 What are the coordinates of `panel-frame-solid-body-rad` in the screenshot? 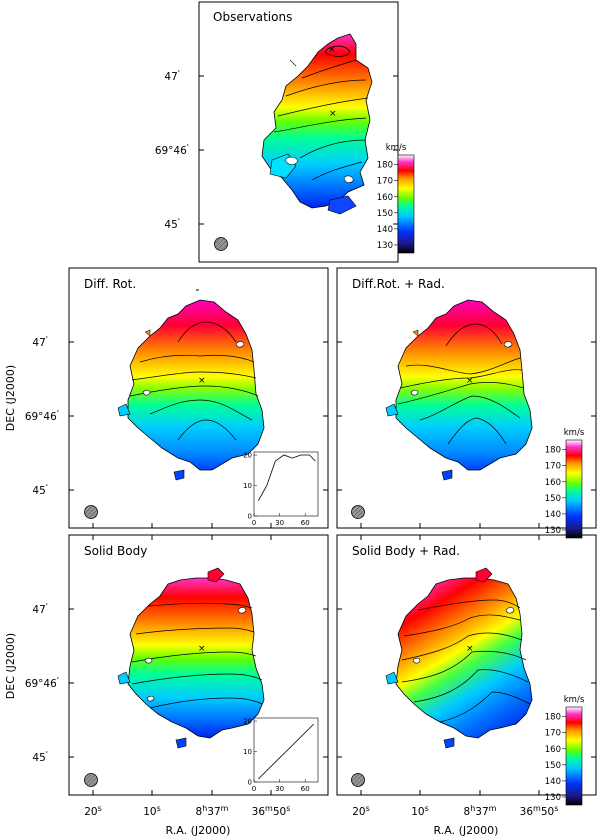 It's located at (466, 665).